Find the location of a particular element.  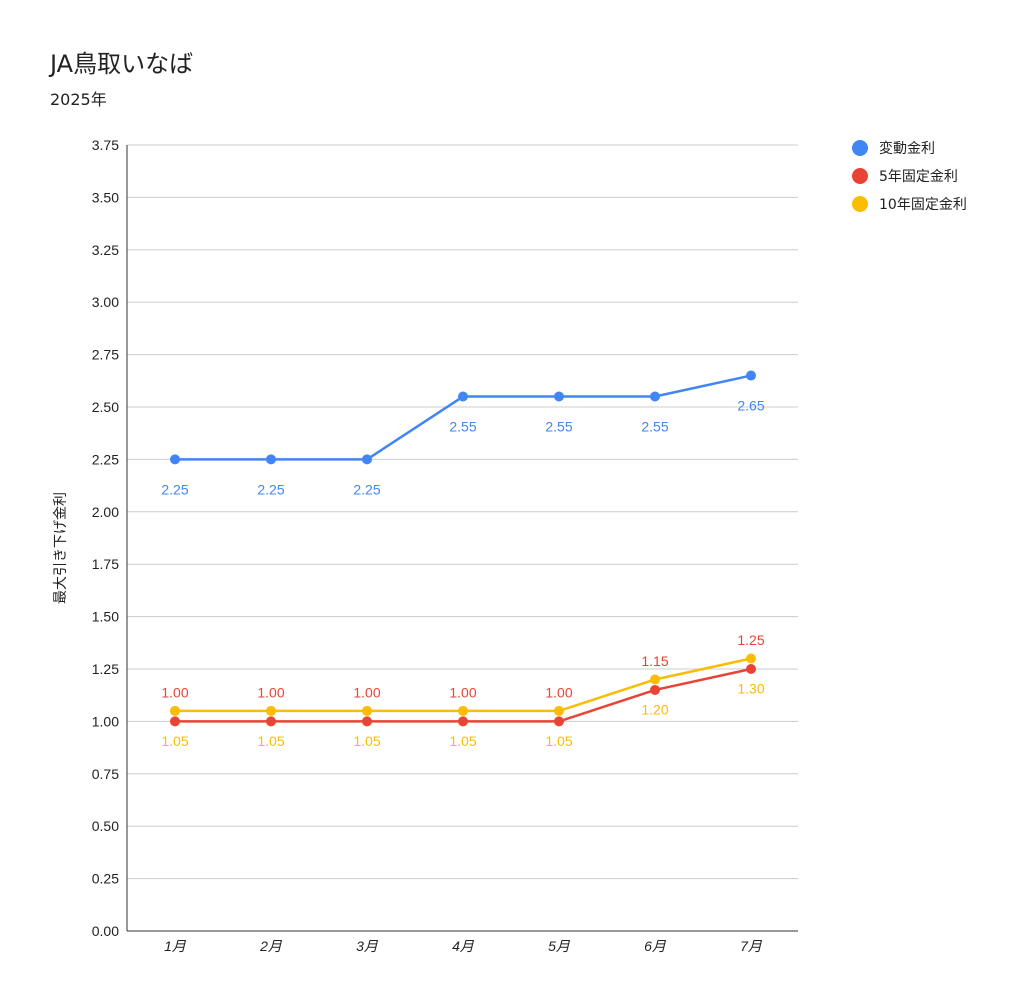

legend-label-5y-fixed-rate: 5年固定金利 is located at coordinates (918, 177).